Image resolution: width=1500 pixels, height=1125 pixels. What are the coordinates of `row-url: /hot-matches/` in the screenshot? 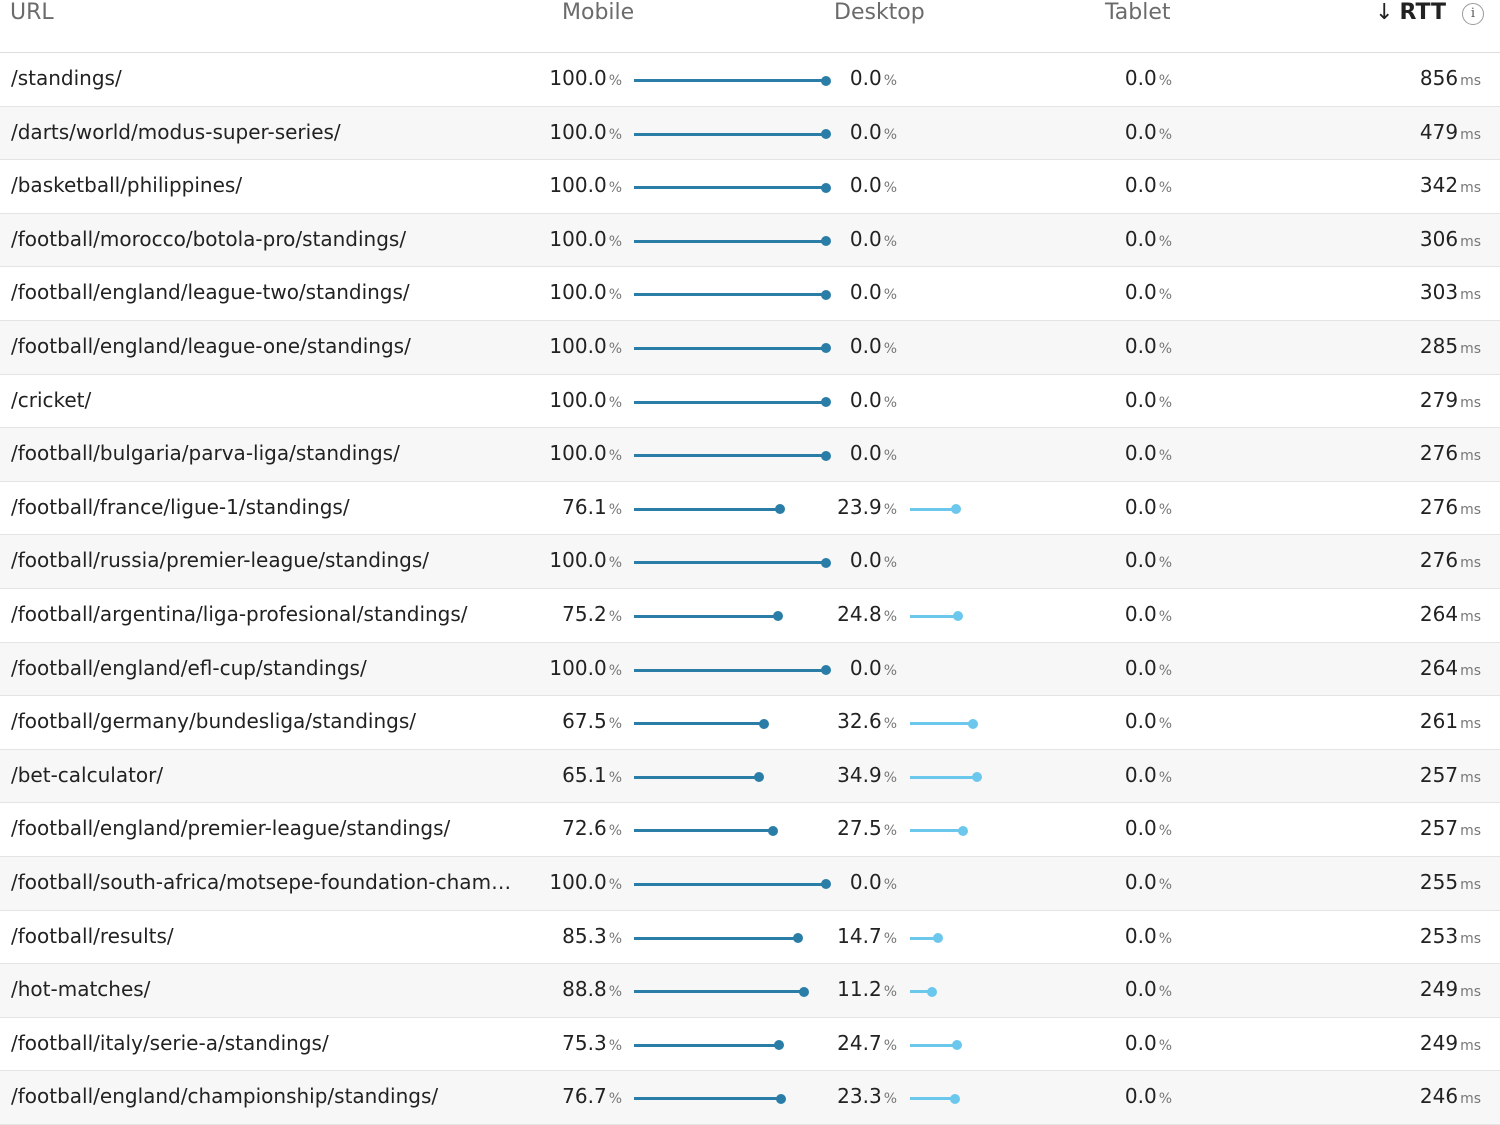 It's located at (81, 989).